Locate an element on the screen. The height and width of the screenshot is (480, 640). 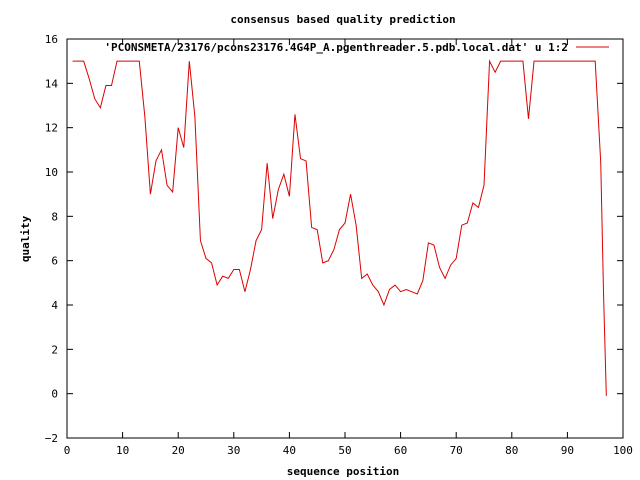
x-tick-label: 10 is located at coordinates (122, 450).